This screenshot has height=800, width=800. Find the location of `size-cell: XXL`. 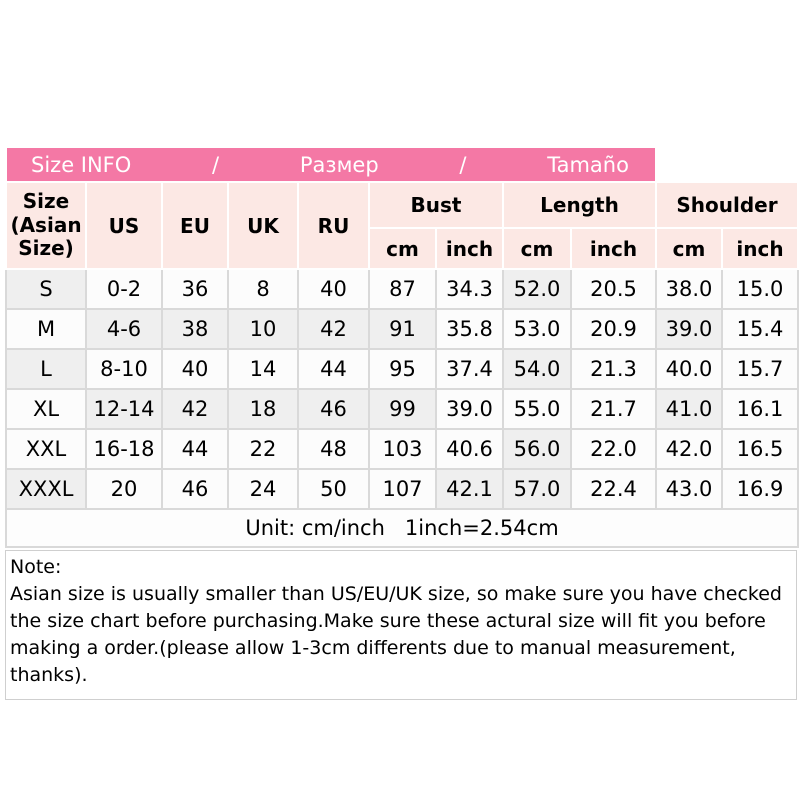

size-cell: XXL is located at coordinates (46, 449).